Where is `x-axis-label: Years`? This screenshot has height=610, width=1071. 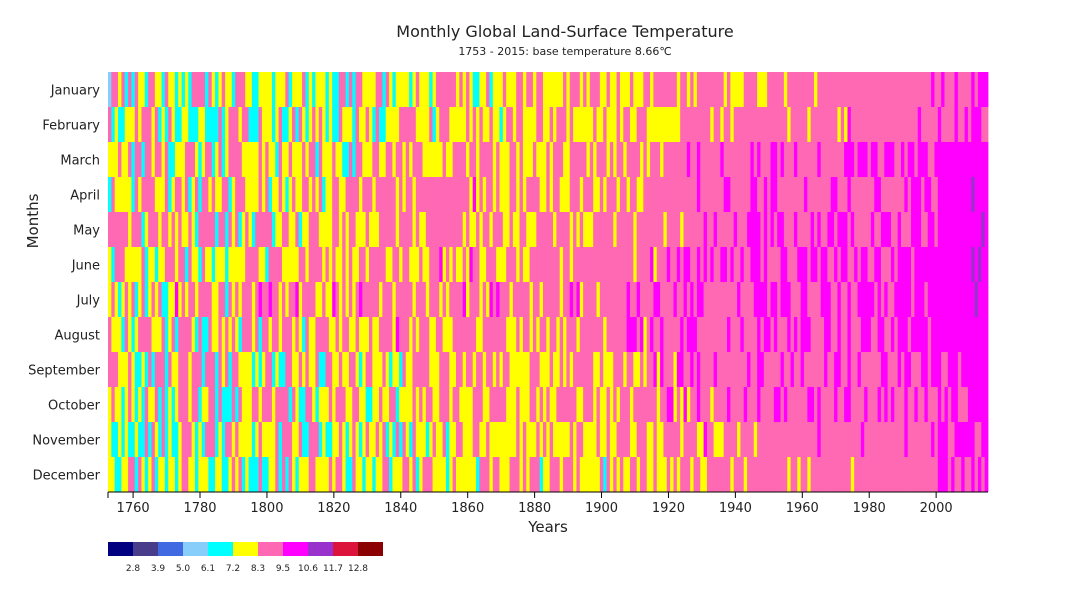
x-axis-label: Years is located at coordinates (547, 527).